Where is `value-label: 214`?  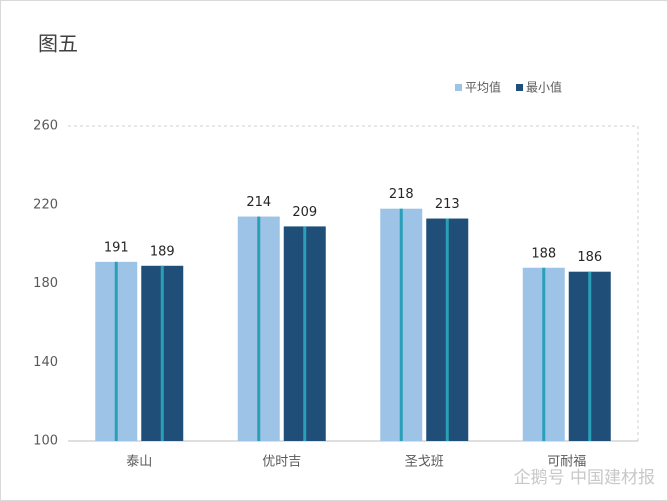
value-label: 214 is located at coordinates (258, 202).